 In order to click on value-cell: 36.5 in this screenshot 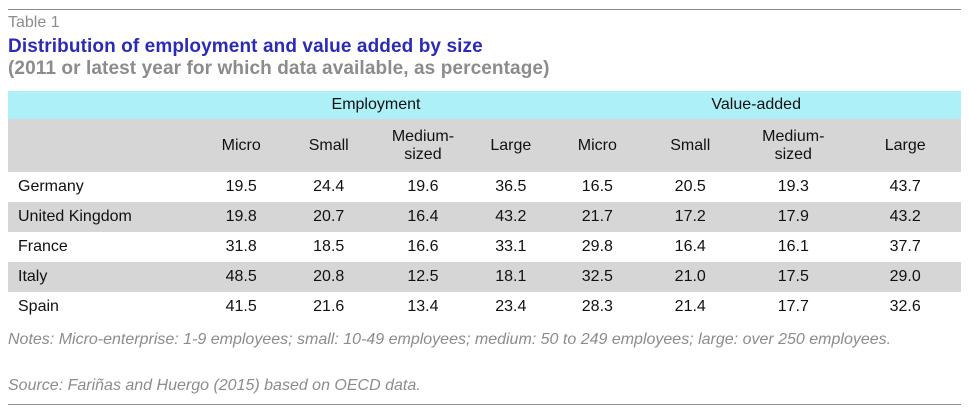, I will do `click(511, 186)`.